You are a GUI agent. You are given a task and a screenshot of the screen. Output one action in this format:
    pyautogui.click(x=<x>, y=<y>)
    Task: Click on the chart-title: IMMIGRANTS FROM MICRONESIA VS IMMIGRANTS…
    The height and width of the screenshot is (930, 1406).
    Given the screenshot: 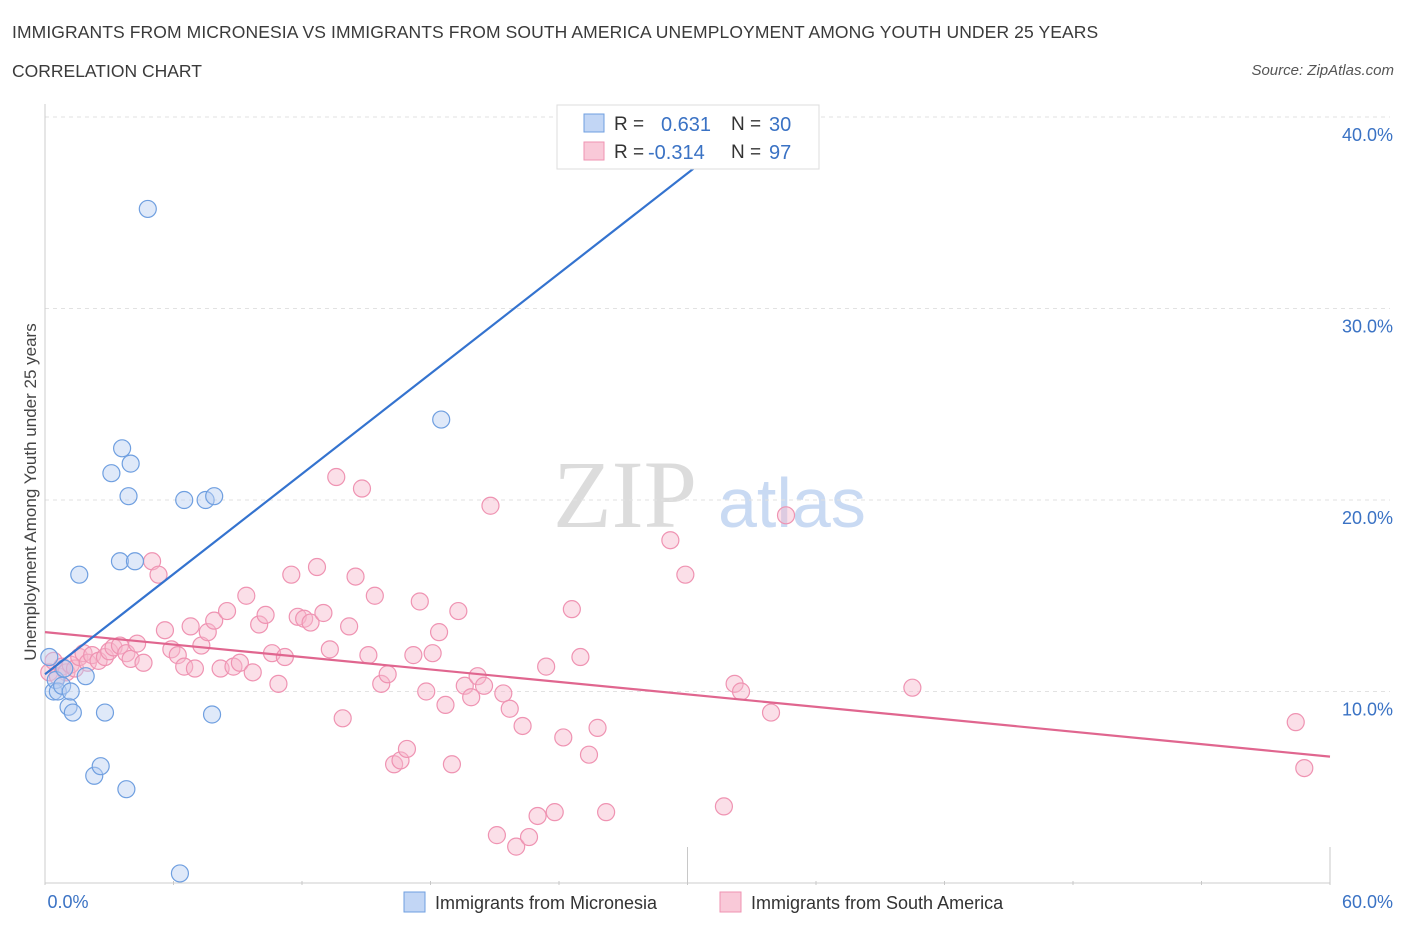 What is the action you would take?
    pyautogui.click(x=555, y=32)
    